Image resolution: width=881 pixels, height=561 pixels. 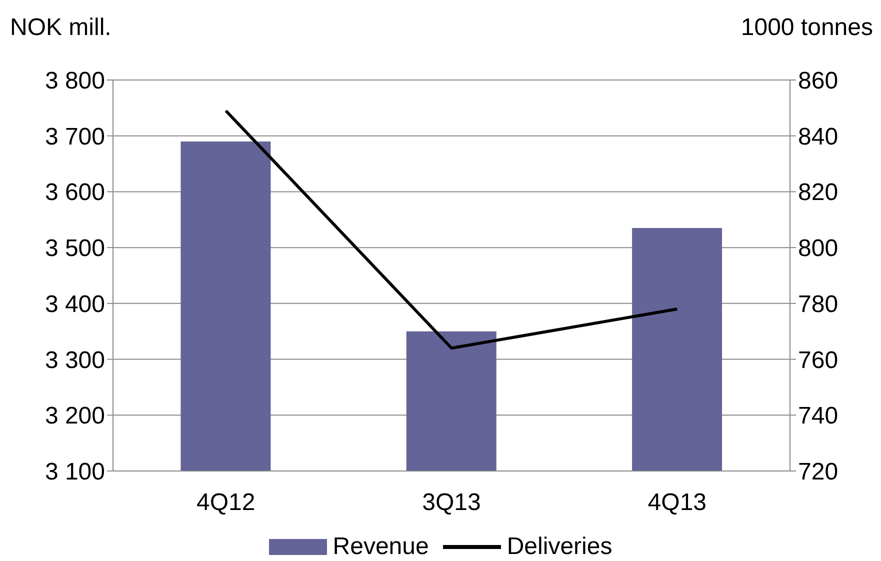 What do you see at coordinates (818, 248) in the screenshot?
I see `y2-tick-label: 800` at bounding box center [818, 248].